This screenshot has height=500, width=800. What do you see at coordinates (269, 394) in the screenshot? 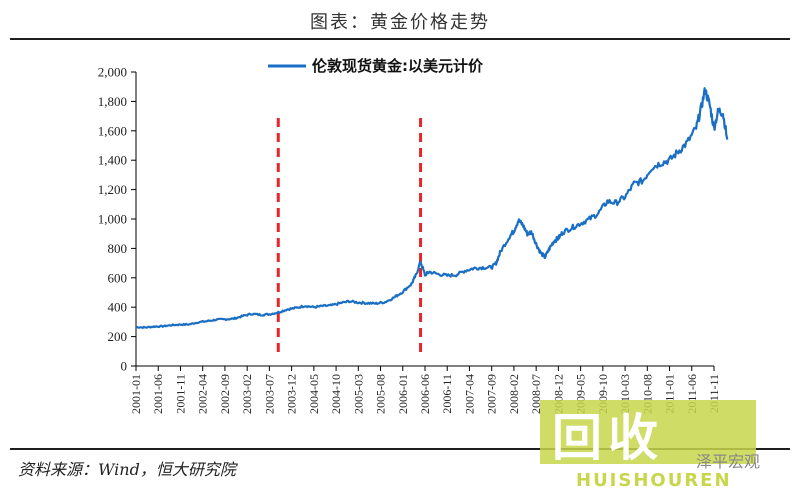
I see `x-tick-label: 2003-07` at bounding box center [269, 394].